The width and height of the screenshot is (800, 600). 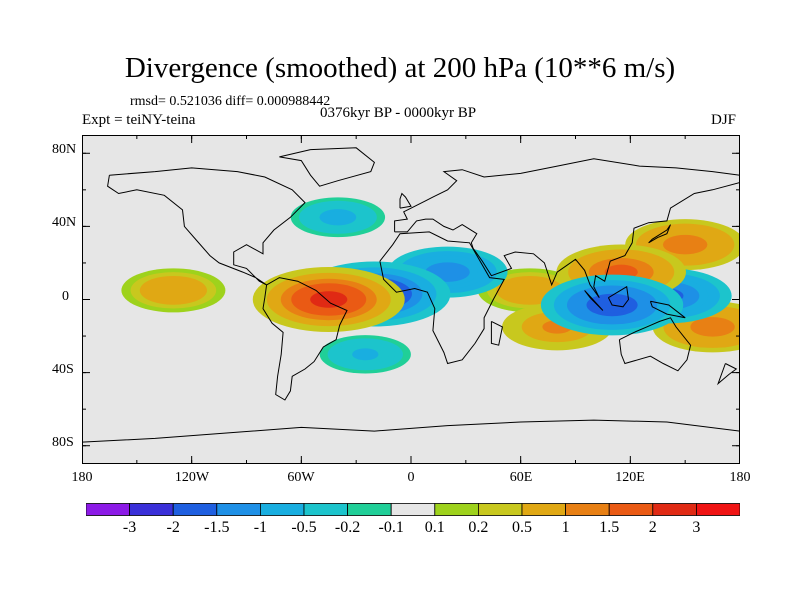 What do you see at coordinates (434, 527) in the screenshot?
I see `colorbar-label: 0.1` at bounding box center [434, 527].